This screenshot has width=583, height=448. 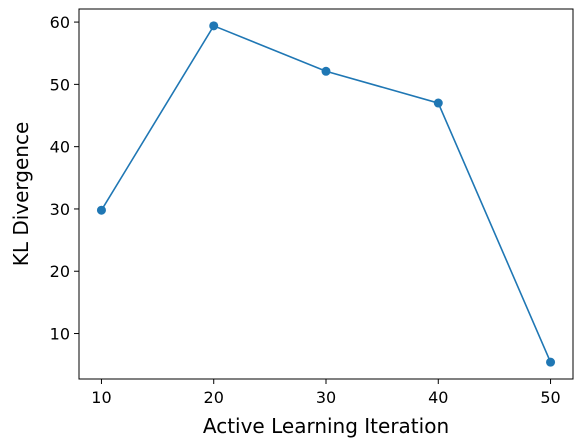 I want to click on x-tick-label: 20, so click(x=214, y=397).